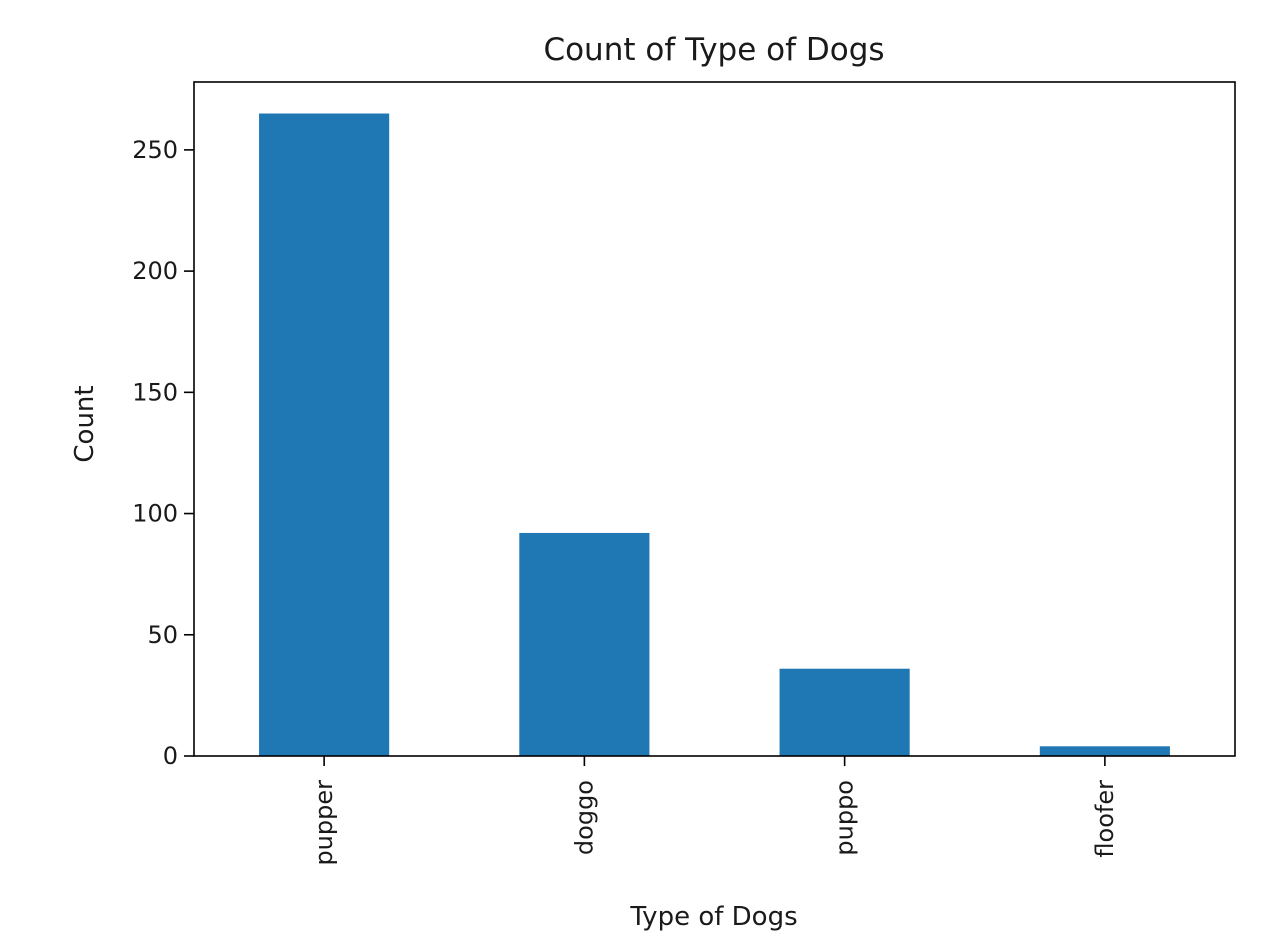  Describe the element at coordinates (85, 423) in the screenshot. I see `y-axis-label: Count` at that location.